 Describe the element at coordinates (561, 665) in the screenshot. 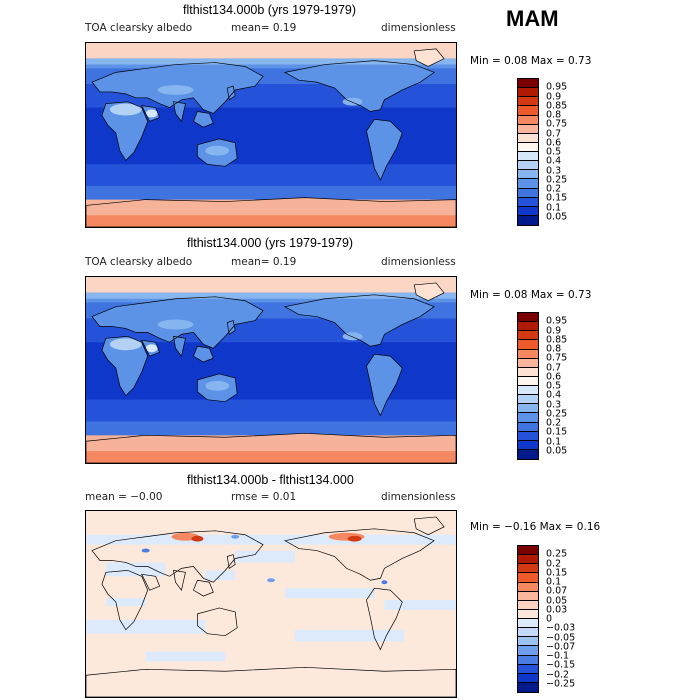

I see `colorbar-tick-label: −0.15` at that location.